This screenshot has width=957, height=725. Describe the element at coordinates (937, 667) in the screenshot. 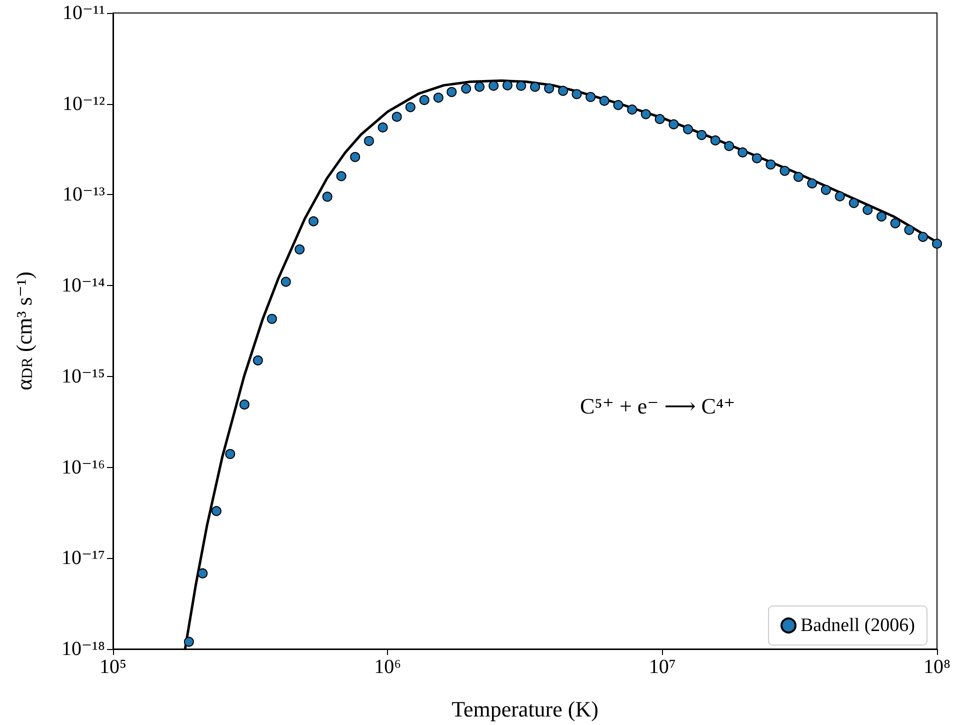

I see `x-tick-label: 10⁸` at that location.